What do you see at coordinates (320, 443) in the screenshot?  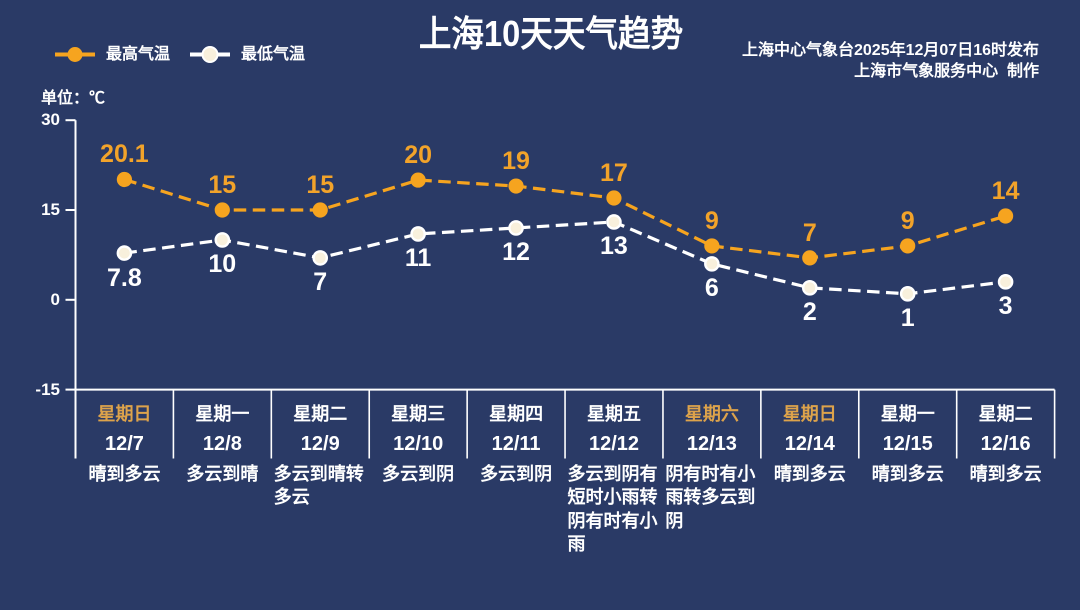 I see `date-label: 12/9` at bounding box center [320, 443].